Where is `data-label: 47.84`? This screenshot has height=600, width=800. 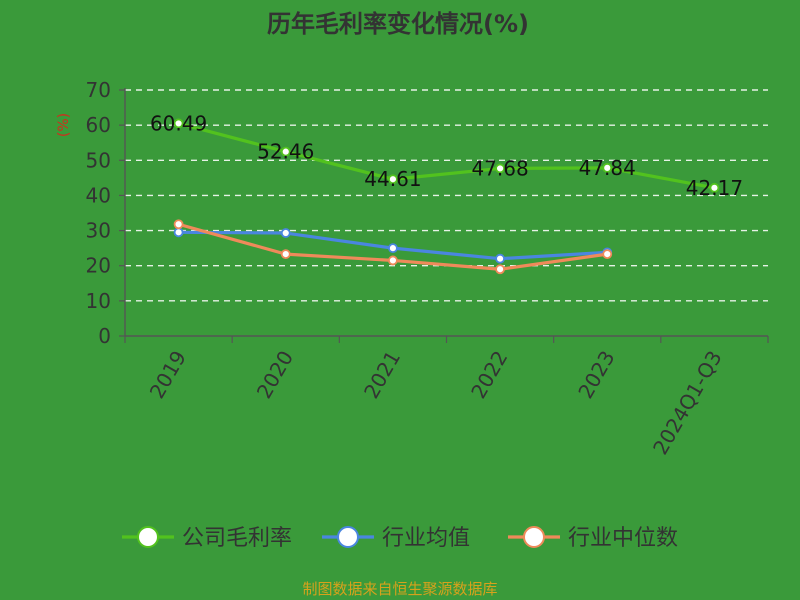
data-label: 47.84 is located at coordinates (607, 168).